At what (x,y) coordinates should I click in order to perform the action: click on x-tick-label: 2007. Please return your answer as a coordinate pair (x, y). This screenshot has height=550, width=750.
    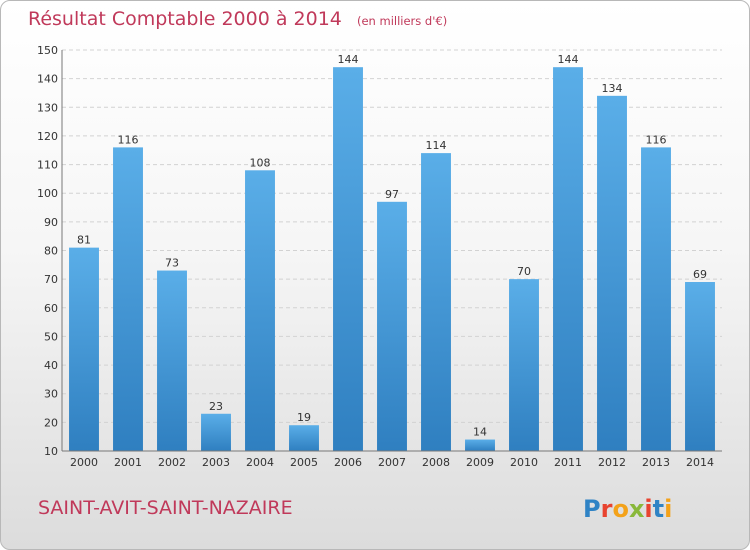
    Looking at the image, I should click on (392, 462).